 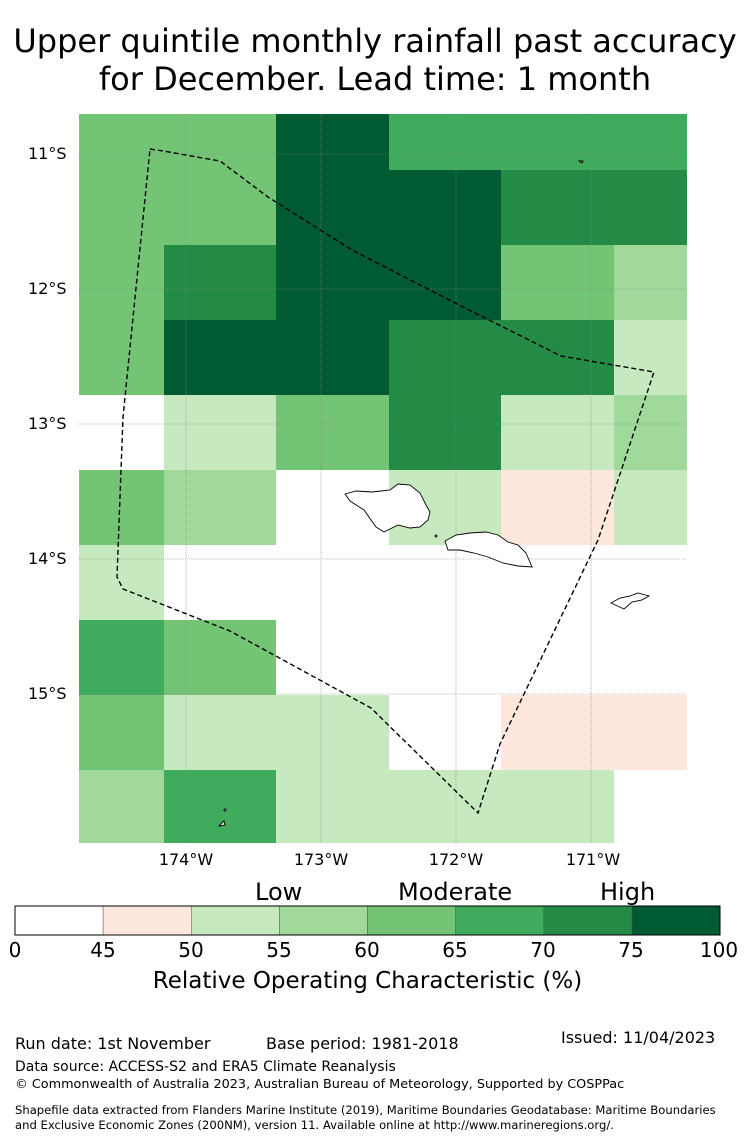 What do you see at coordinates (279, 950) in the screenshot?
I see `cb-tick-55: 55` at bounding box center [279, 950].